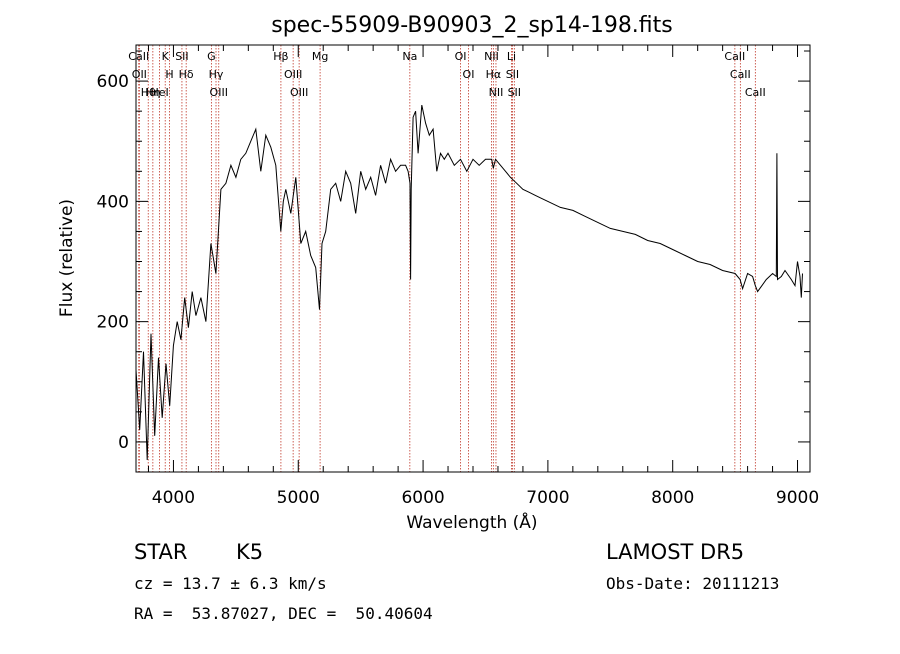 The height and width of the screenshot is (654, 900). Describe the element at coordinates (161, 552) in the screenshot. I see `object-class: STAR` at that location.